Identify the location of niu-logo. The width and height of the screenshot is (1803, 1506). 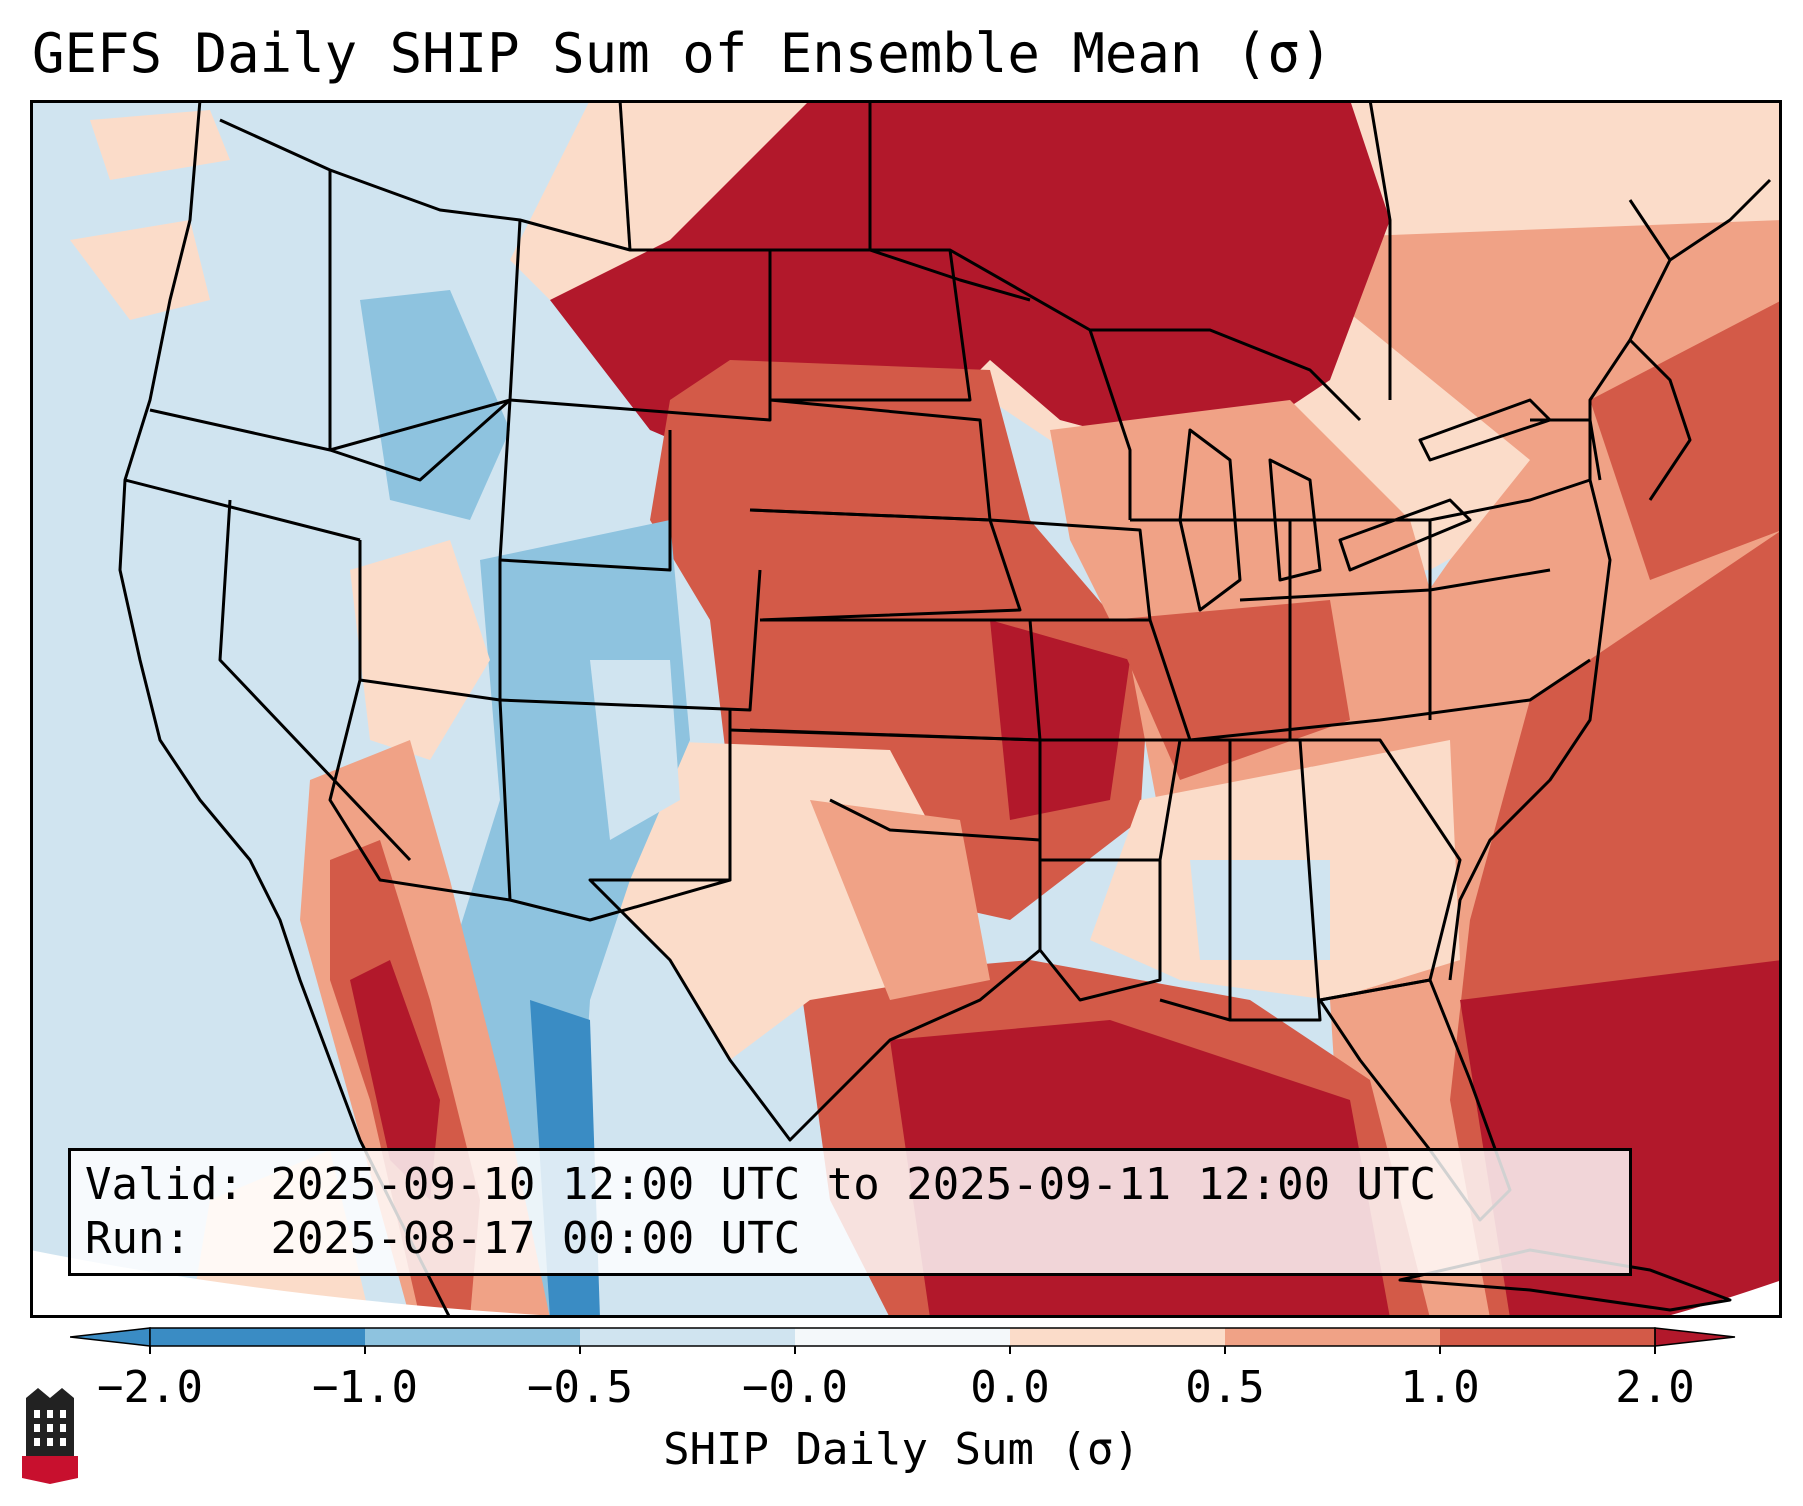
(50, 1436).